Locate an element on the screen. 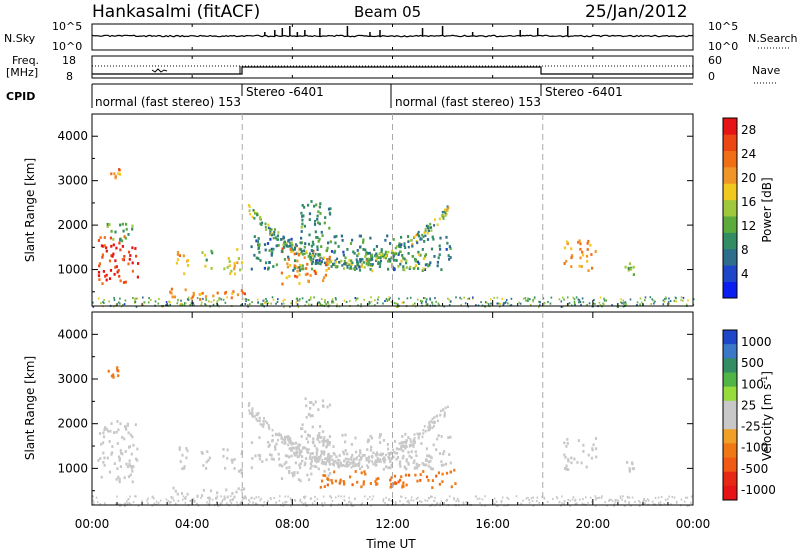  xtick-label: 20:00 is located at coordinates (593, 524).